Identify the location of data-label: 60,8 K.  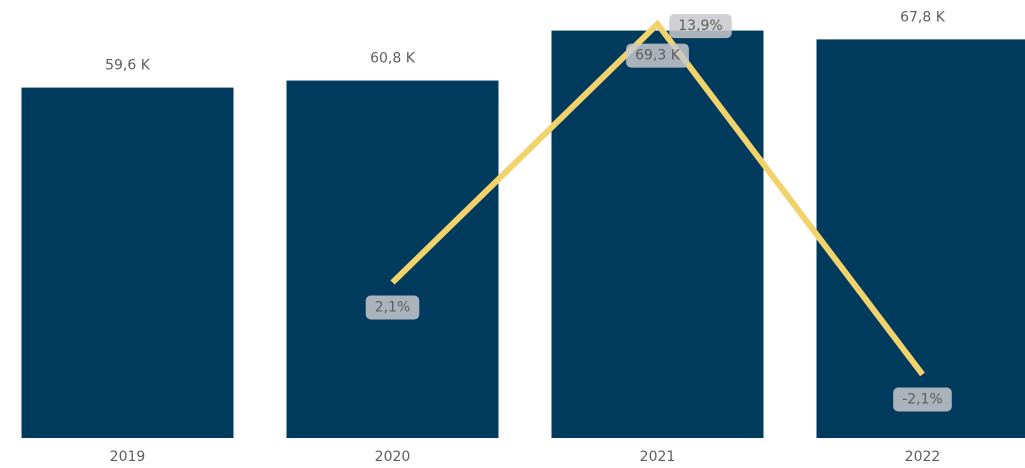
(393, 59).